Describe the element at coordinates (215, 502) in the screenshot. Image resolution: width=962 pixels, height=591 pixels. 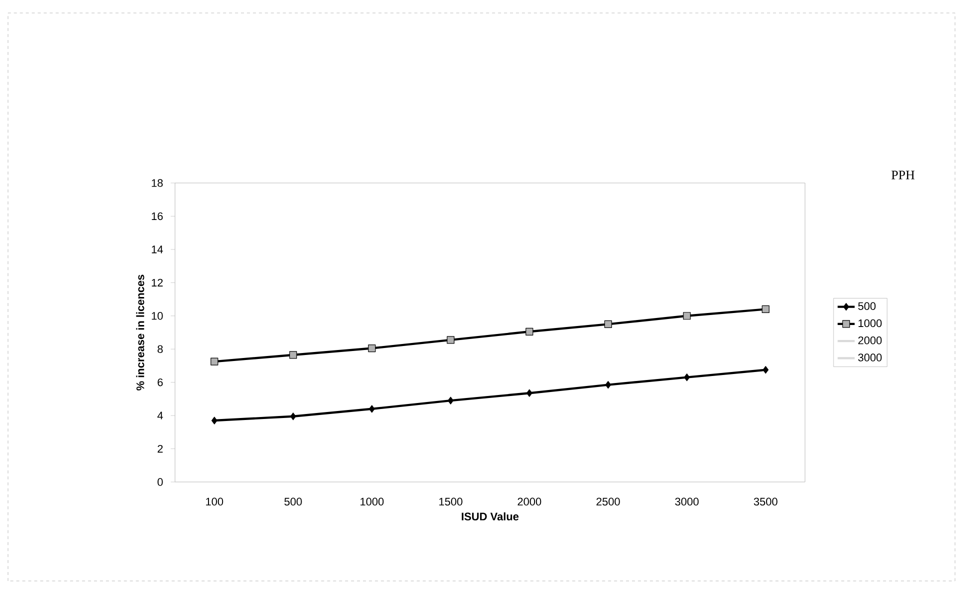
I see `x-tick-label: 100` at that location.